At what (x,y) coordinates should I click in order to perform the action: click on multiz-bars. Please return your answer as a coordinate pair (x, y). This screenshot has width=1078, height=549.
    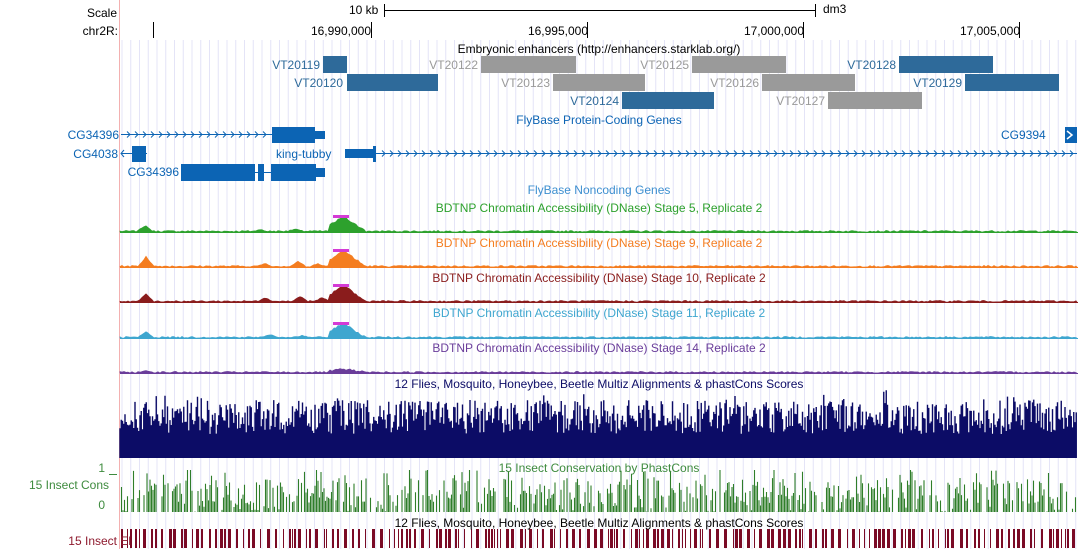
    Looking at the image, I should click on (598, 424).